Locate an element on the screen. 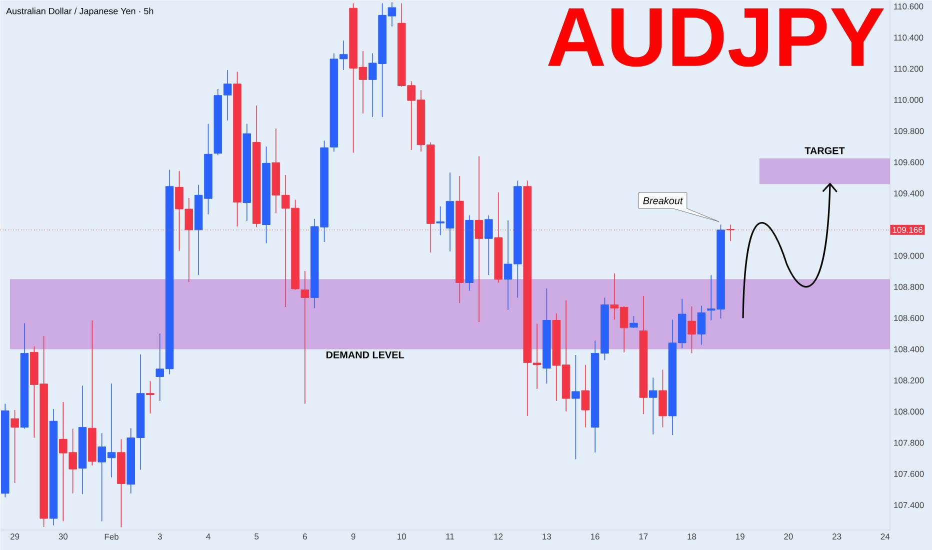 The width and height of the screenshot is (932, 550). y-tick-label: 108.400 is located at coordinates (909, 349).